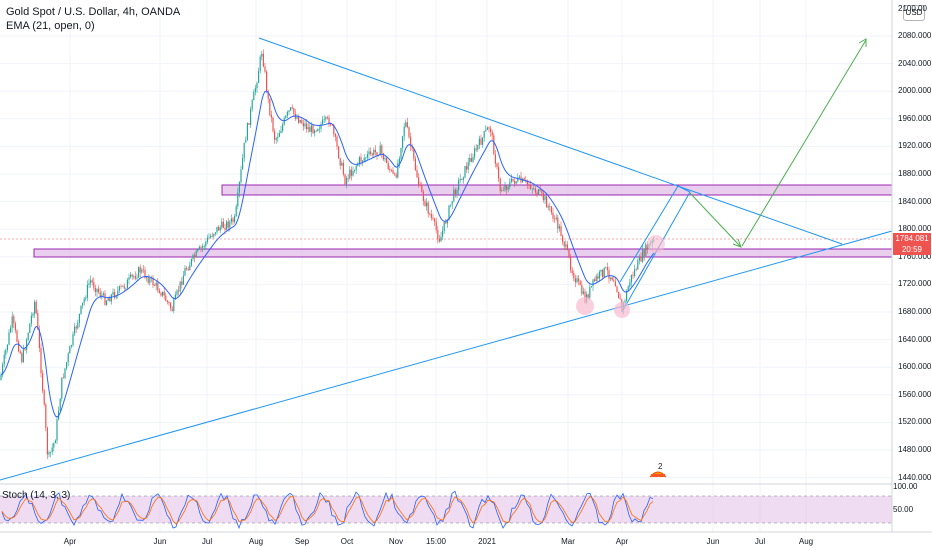 Image resolution: width=932 pixels, height=550 pixels. I want to click on stoch-d-line, so click(327, 510).